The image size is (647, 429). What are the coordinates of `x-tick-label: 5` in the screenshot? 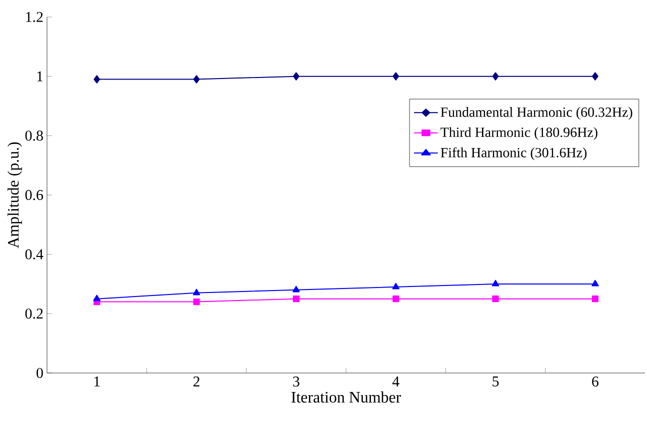 It's located at (495, 381).